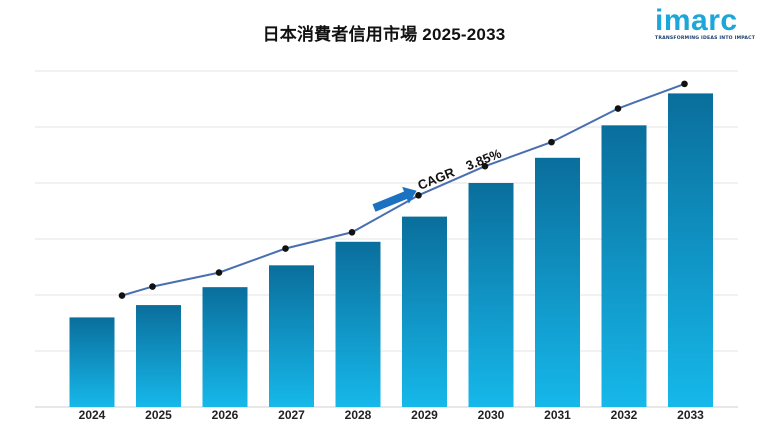  Describe the element at coordinates (618, 108) in the screenshot. I see `trend-point-2032` at that location.